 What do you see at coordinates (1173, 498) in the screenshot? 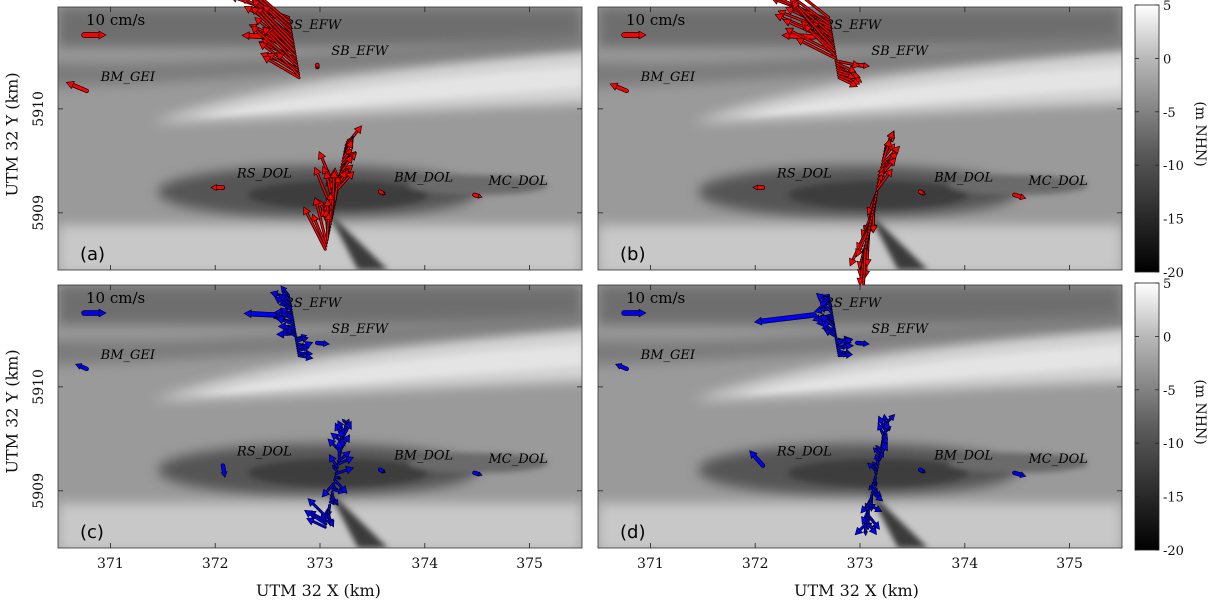
I see `colorbar-tick-label: -15` at bounding box center [1173, 498].